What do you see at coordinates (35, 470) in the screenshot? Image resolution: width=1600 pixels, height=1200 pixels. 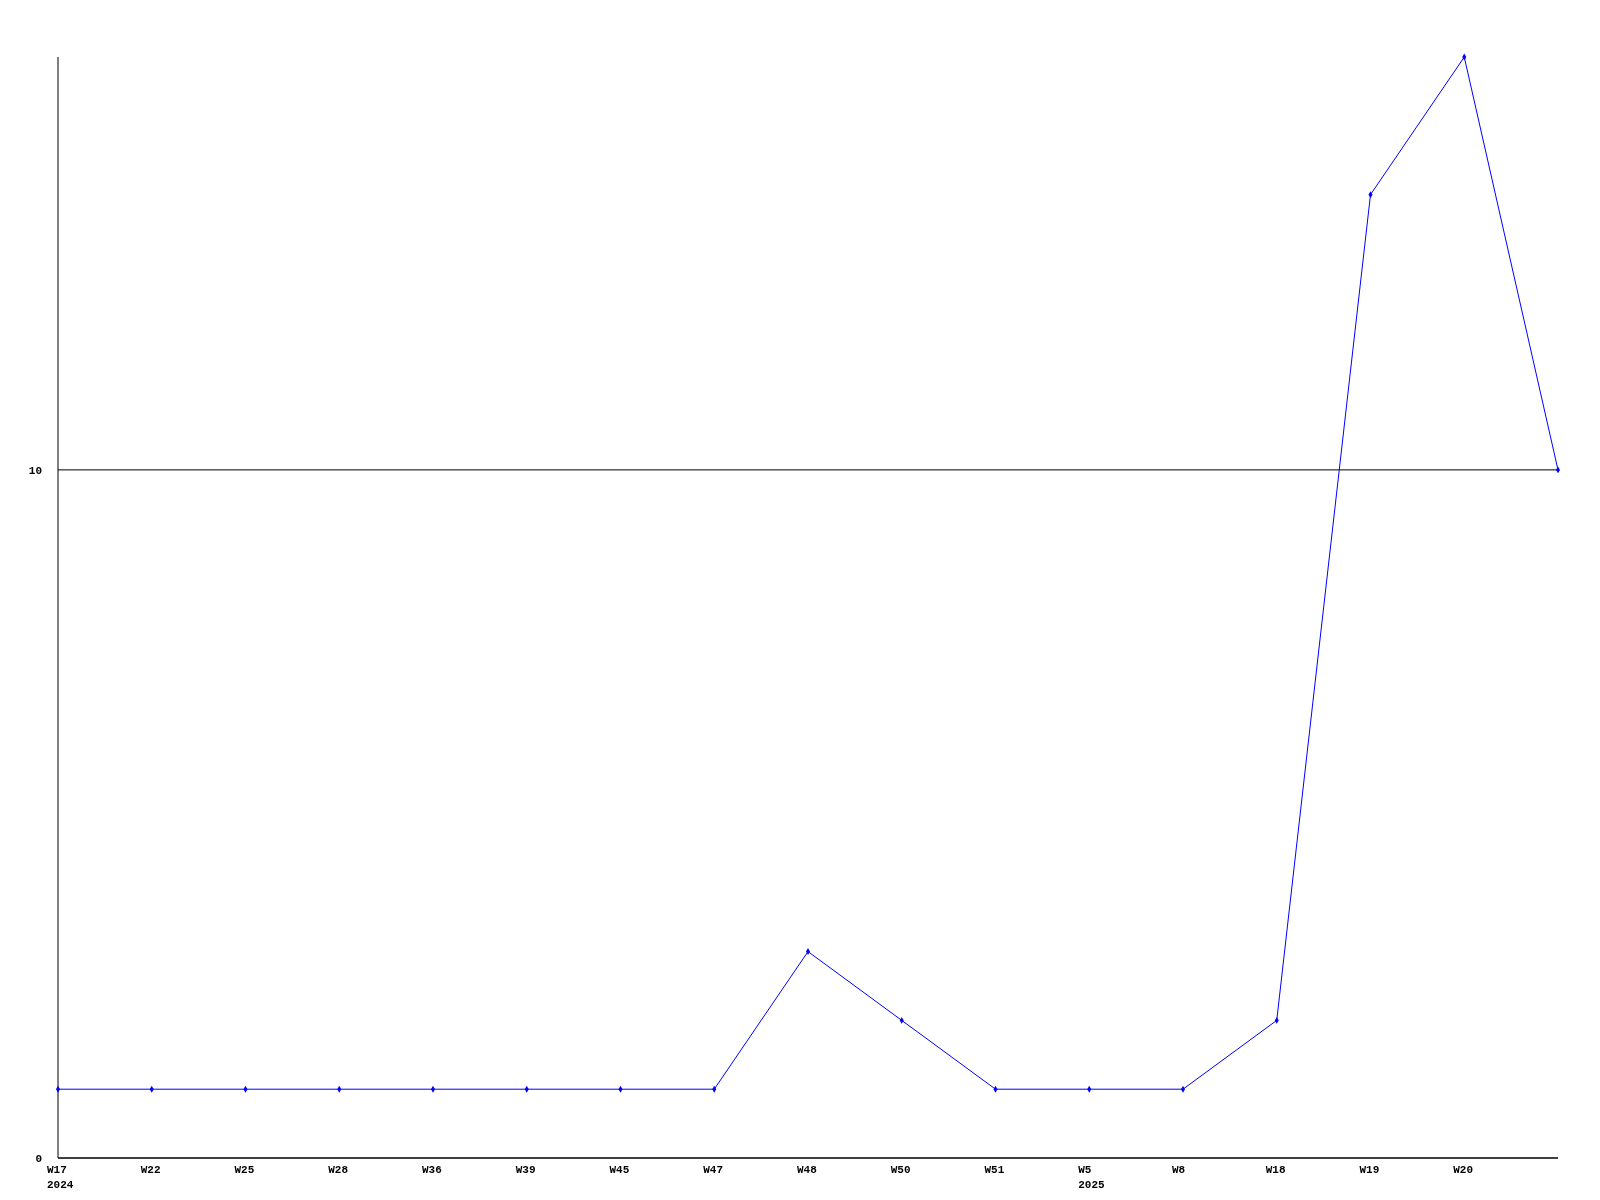 I see `y-tick-label: 10` at bounding box center [35, 470].